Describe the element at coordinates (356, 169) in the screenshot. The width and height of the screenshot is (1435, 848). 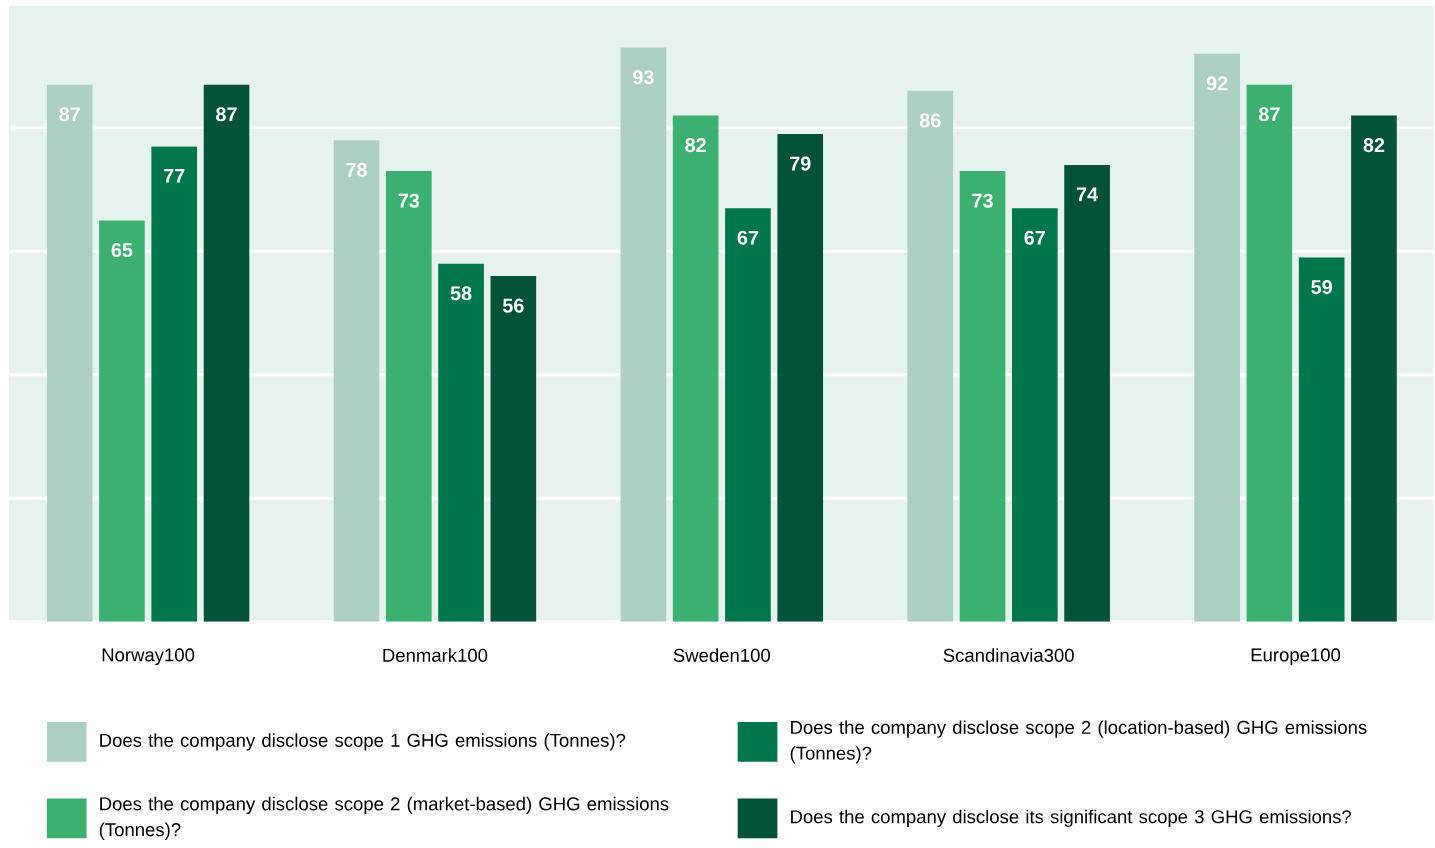
I see `data-label: 78` at that location.